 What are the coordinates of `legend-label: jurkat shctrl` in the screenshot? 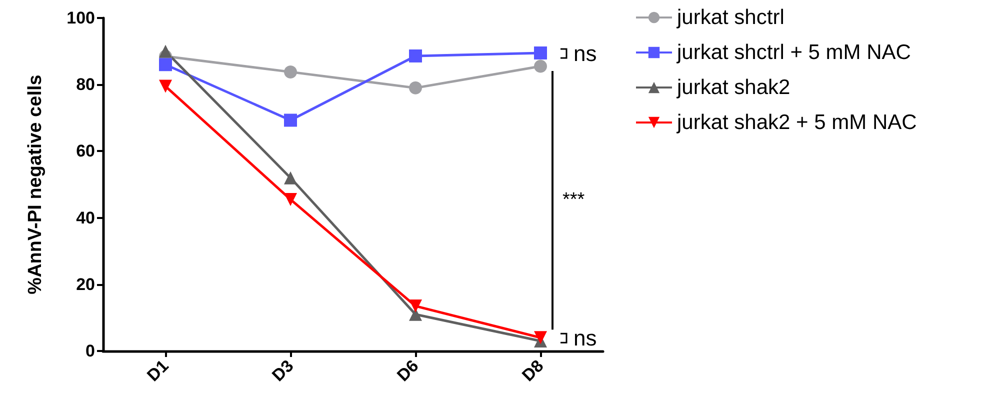 It's located at (730, 17).